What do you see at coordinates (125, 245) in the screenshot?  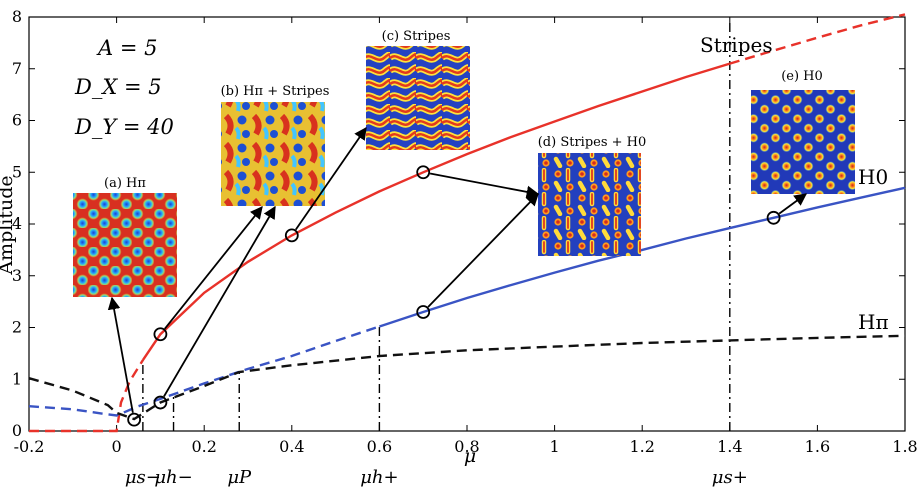 I see `inset-a-image` at bounding box center [125, 245].